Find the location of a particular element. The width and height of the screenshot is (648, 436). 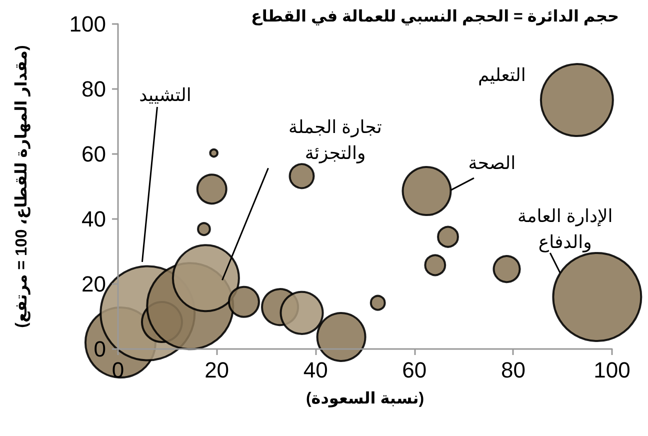

y-axis-title: (مقدار المهارة للقطاع، 100 = مرتفع) is located at coordinates (22, 186).